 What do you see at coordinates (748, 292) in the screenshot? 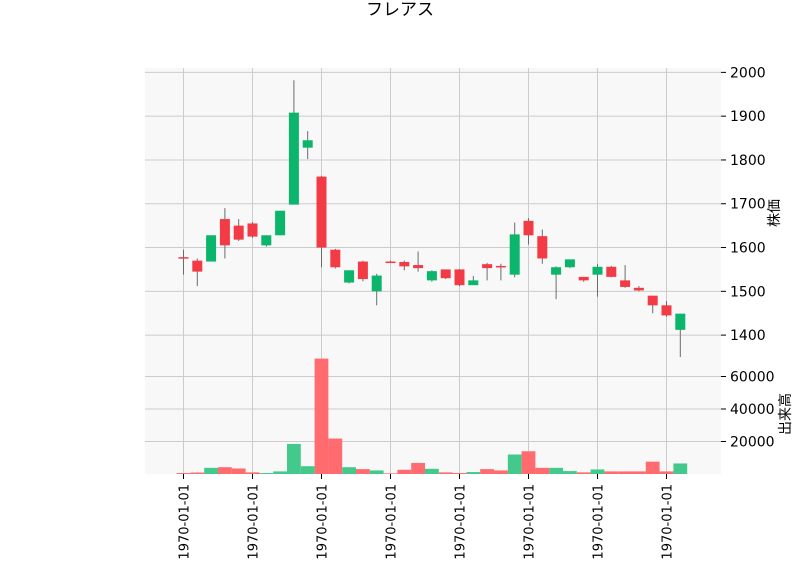
I see `price-tick-label: 1500` at bounding box center [748, 292].